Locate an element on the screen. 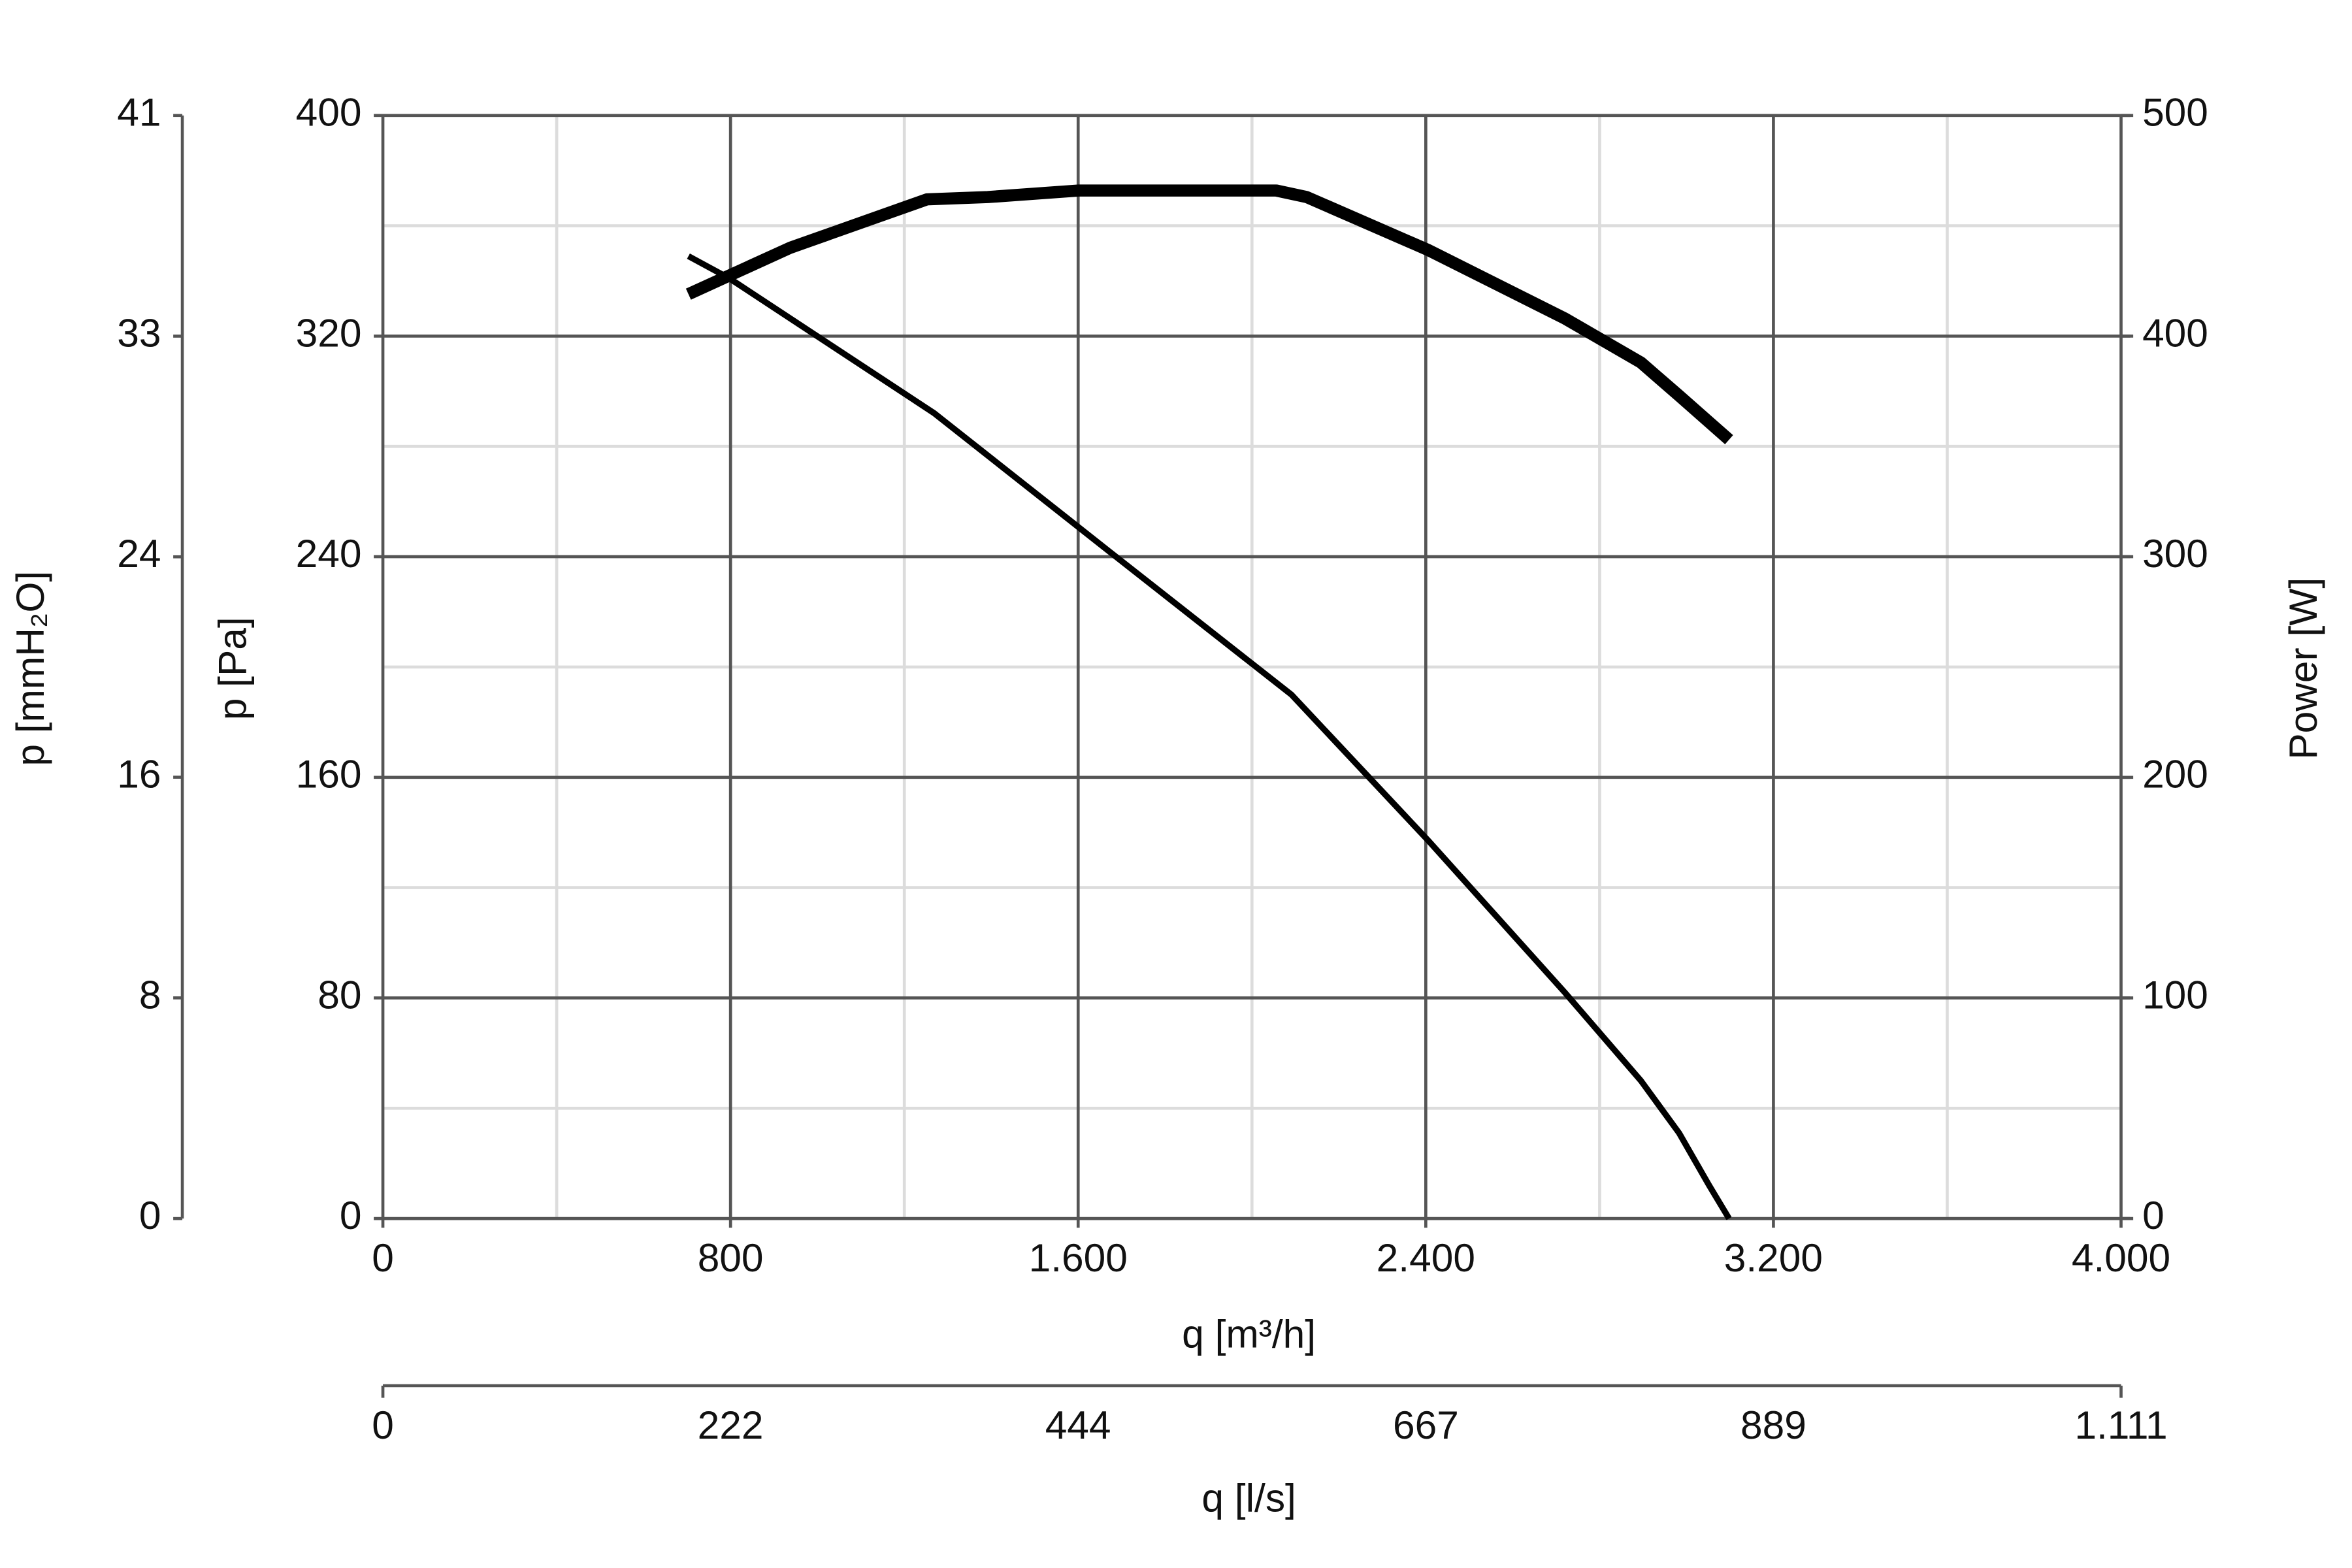 This screenshot has height=1568, width=2352. y2-tick-label: 100 is located at coordinates (2175, 994).